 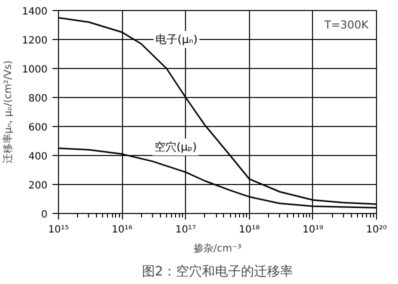 What do you see at coordinates (35, 41) in the screenshot?
I see `y-tick-label: 1200` at bounding box center [35, 41].